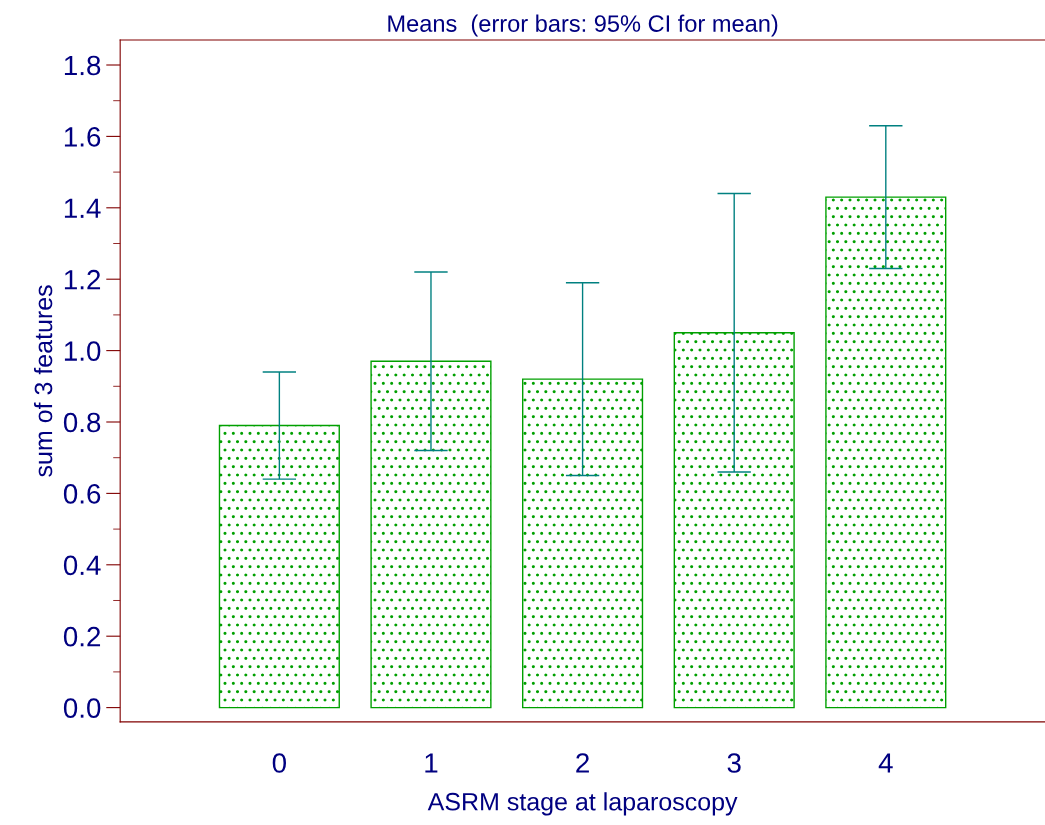 Image resolution: width=1045 pixels, height=825 pixels. I want to click on y-tick-label: 1.2, so click(82, 279).